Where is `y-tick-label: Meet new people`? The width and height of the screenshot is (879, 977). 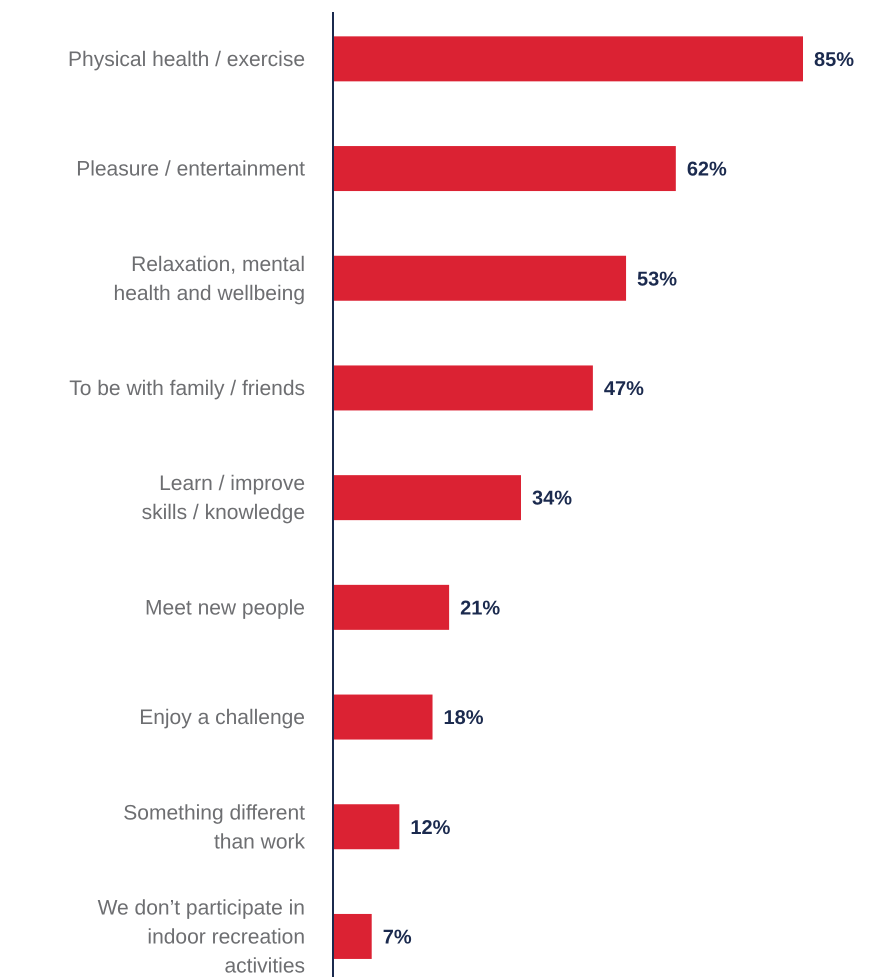 y-tick-label: Meet new people is located at coordinates (225, 608).